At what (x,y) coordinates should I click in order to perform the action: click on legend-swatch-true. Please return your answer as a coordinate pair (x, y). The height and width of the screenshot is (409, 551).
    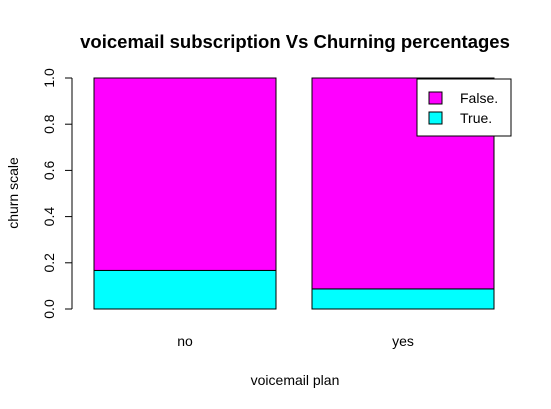
    Looking at the image, I should click on (435, 118).